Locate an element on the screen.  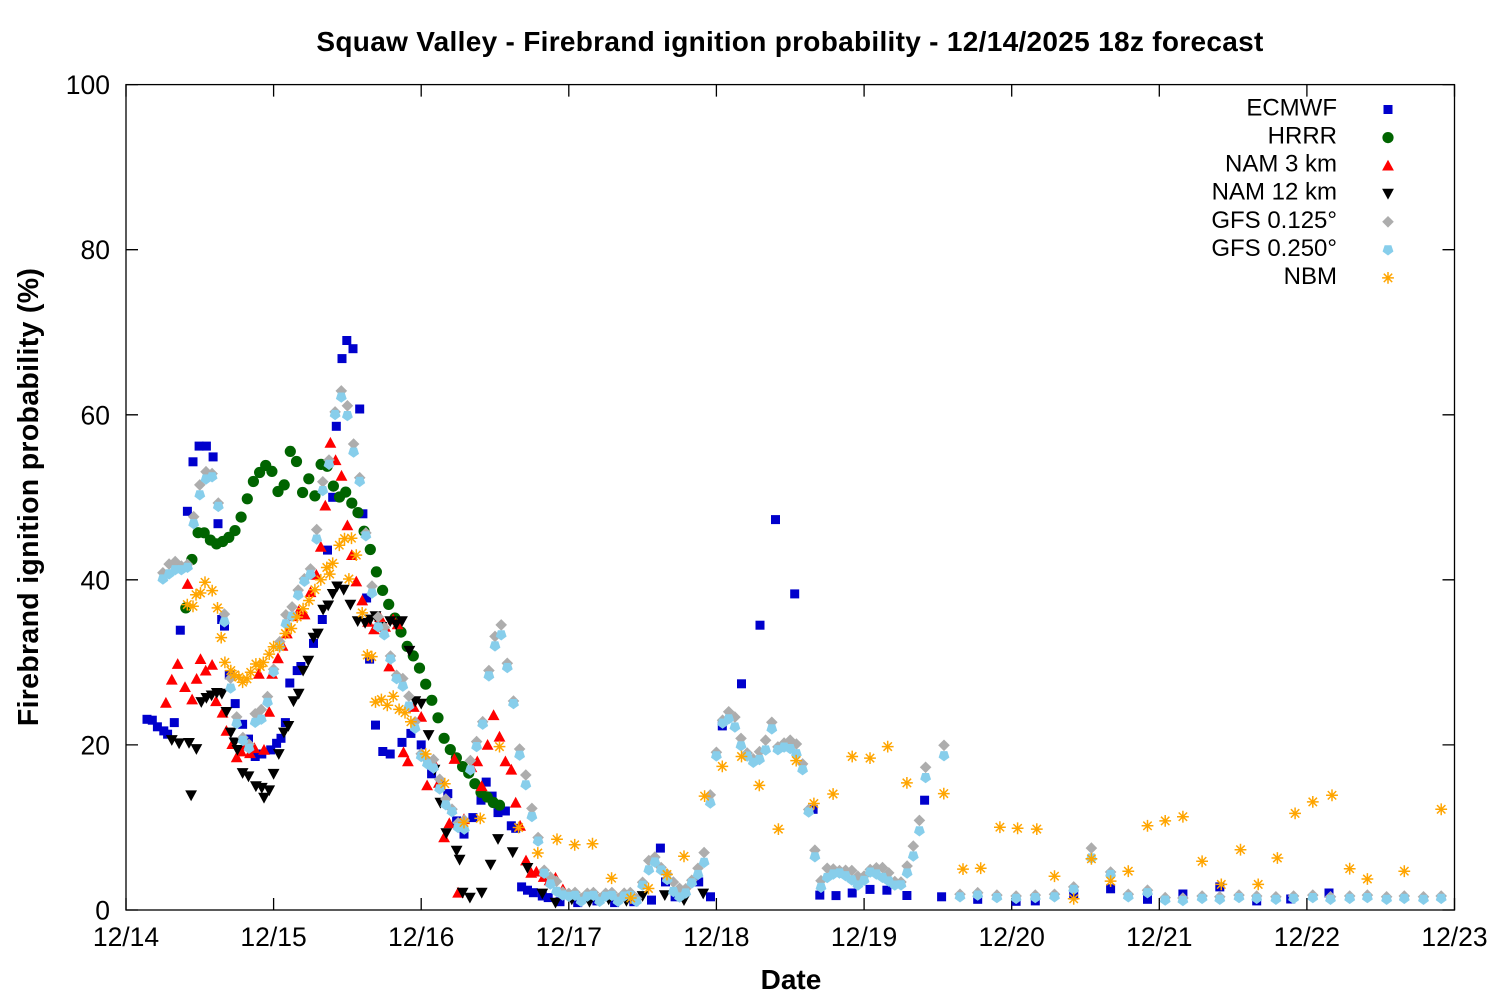
svg-text: NAM 12 km is located at coordinates (1274, 192).